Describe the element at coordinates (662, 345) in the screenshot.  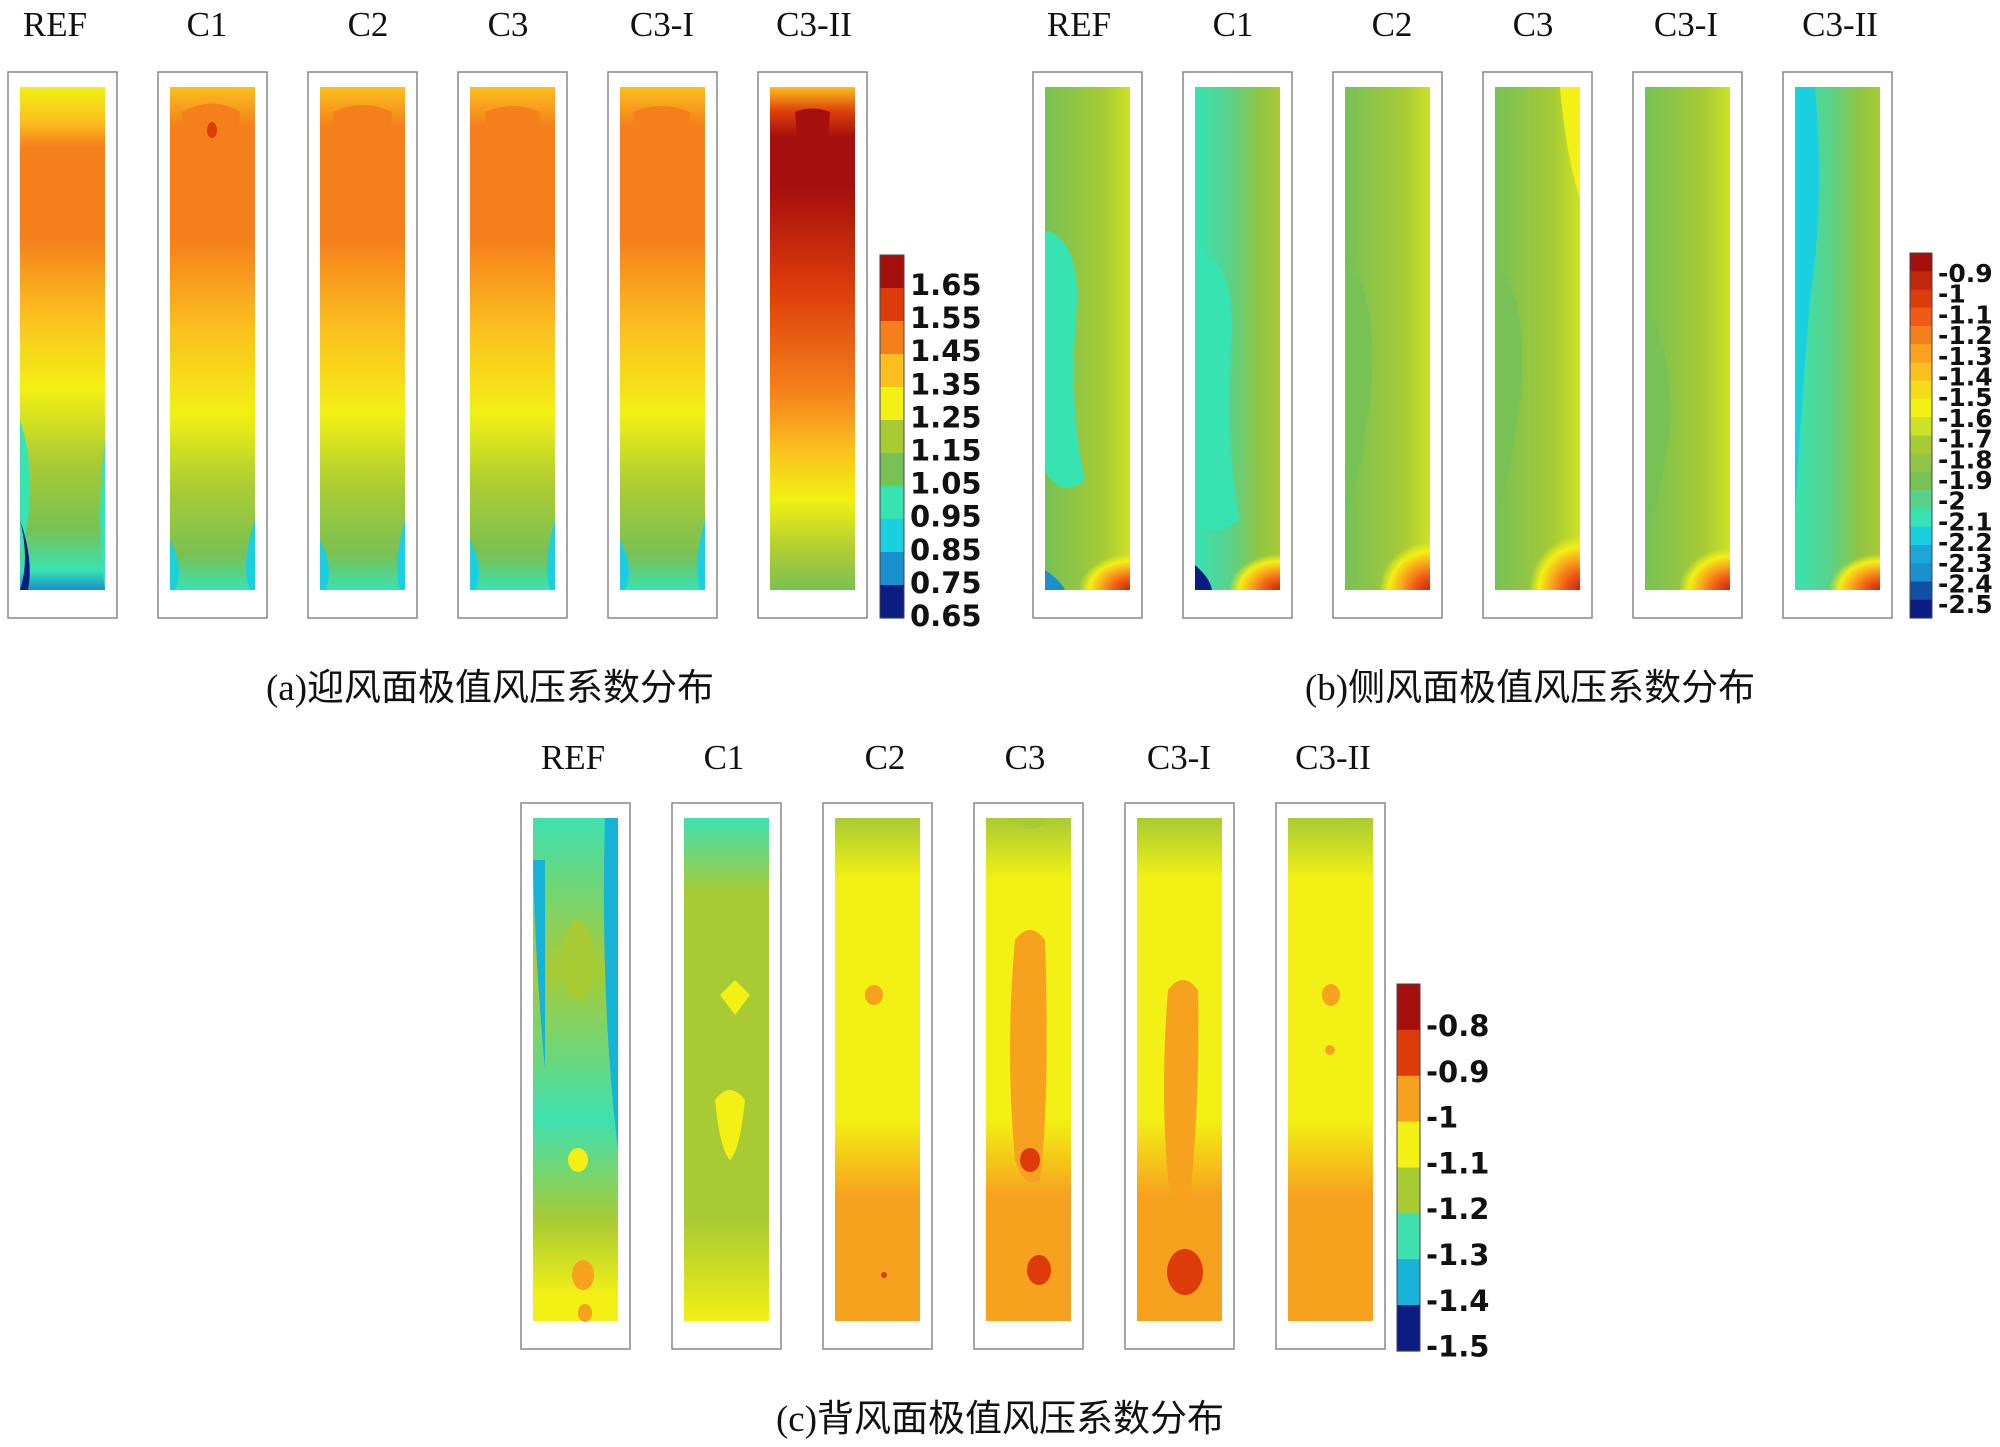
I see `panel-a-map-c3-i` at that location.